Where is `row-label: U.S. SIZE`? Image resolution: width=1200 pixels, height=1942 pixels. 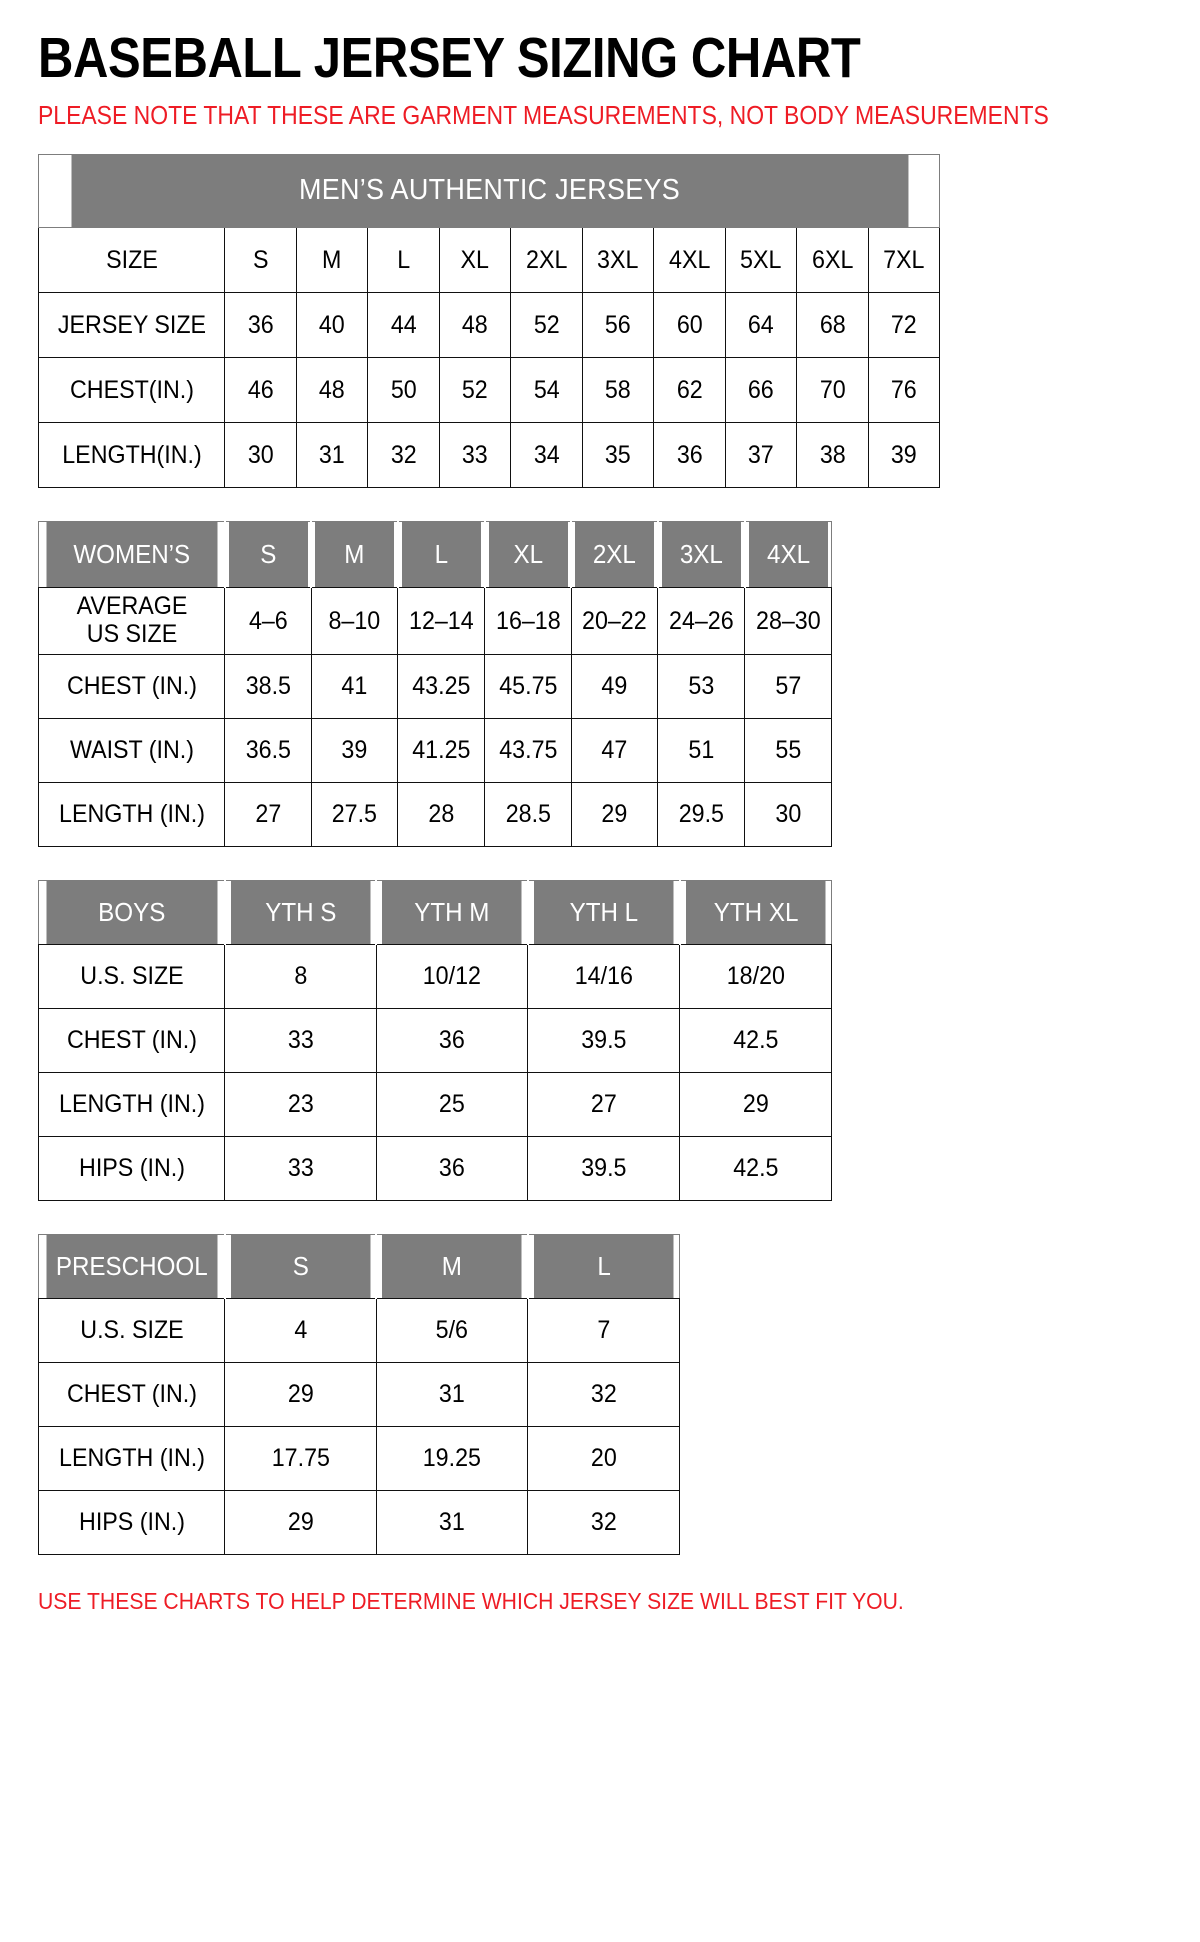 row-label: U.S. SIZE is located at coordinates (131, 976).